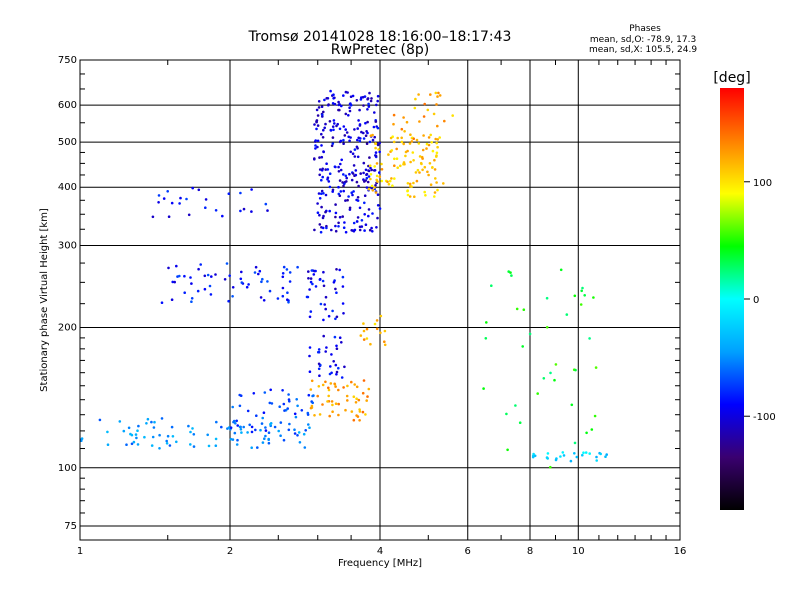 The image size is (800, 600). Describe the element at coordinates (380, 563) in the screenshot. I see `x-axis-label: Frequency [MHz]` at that location.